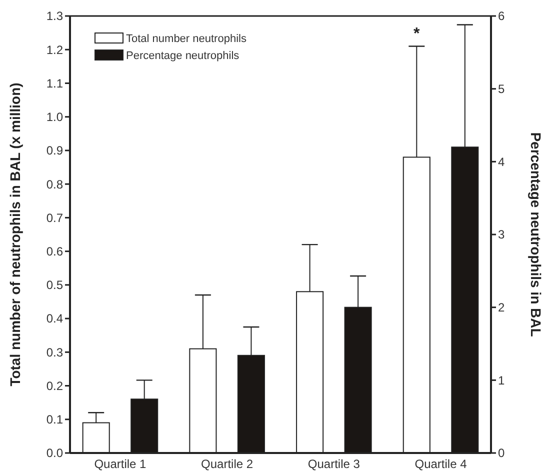 This screenshot has height=475, width=551. I want to click on y-axis-title: Total number of neutrophils in BAL (x million), so click(15, 234).